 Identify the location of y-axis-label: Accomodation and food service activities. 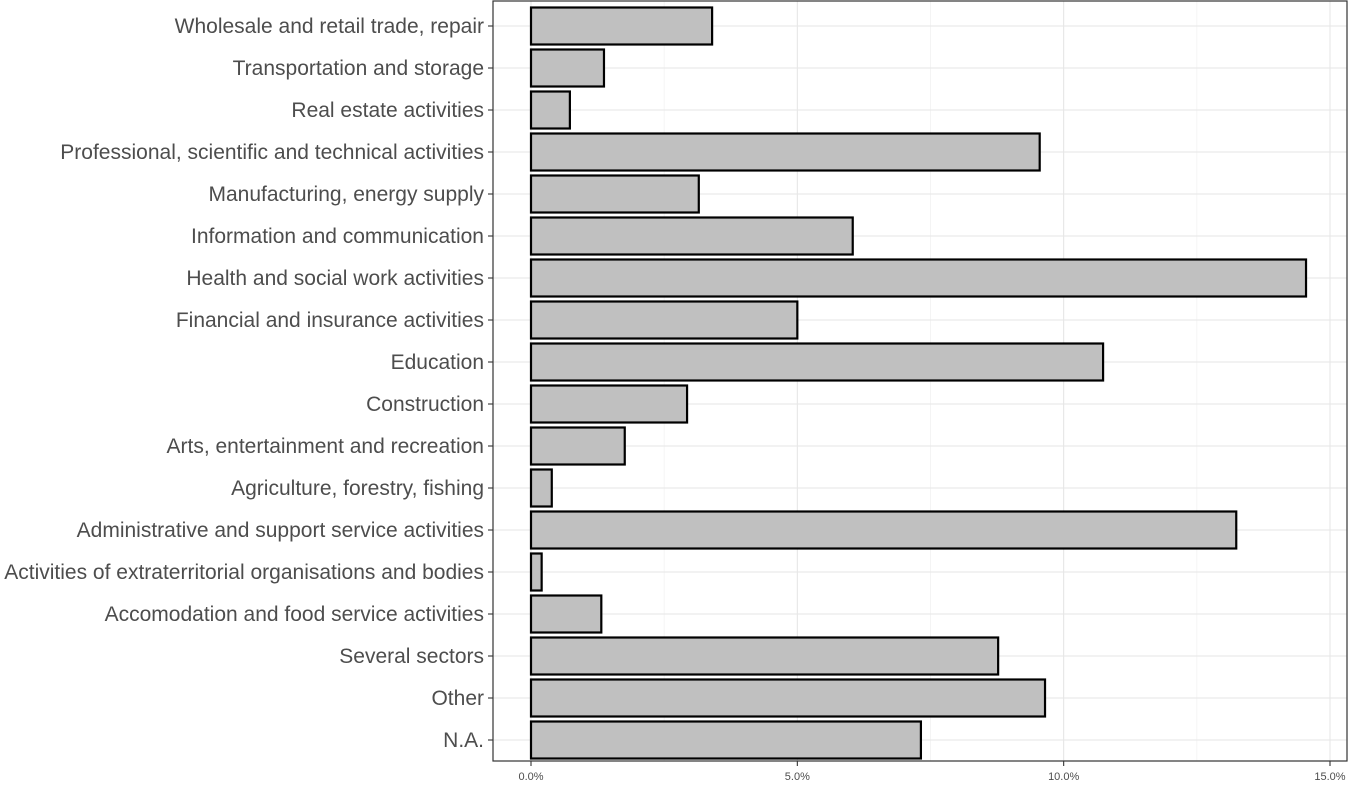
(294, 614).